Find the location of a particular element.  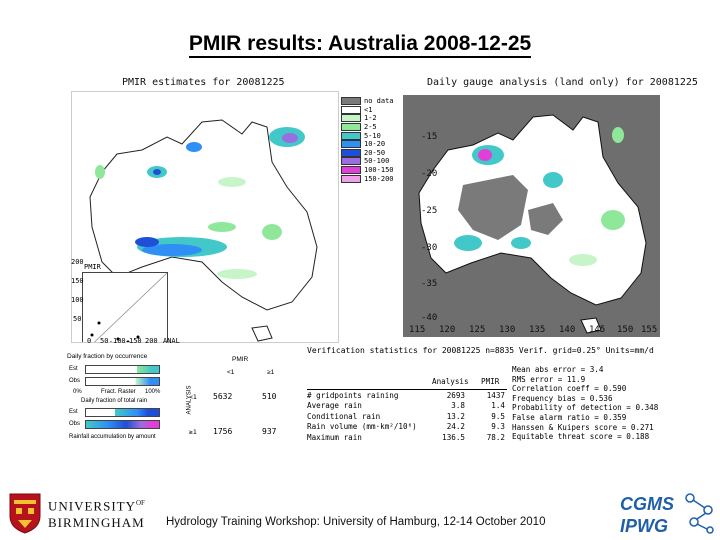

lon-tick: 115 is located at coordinates (417, 330).